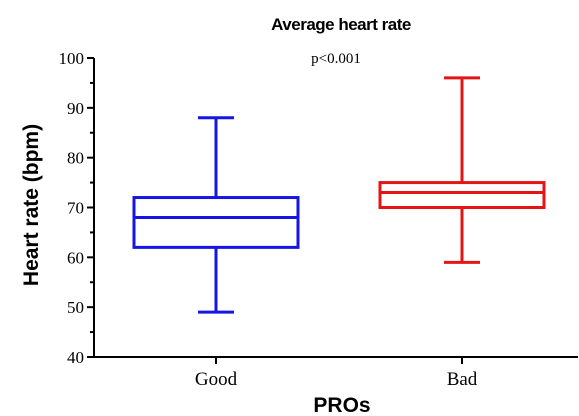  I want to click on y-tick-label: 40, so click(75, 357).